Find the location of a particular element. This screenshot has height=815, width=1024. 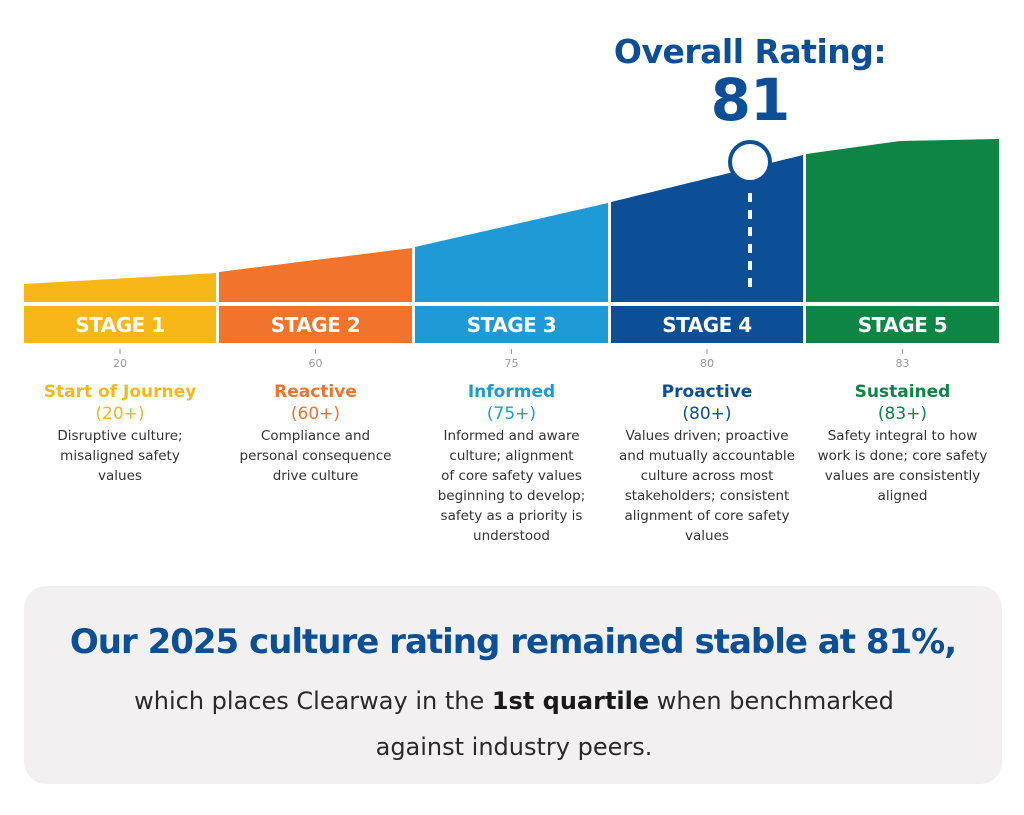

stage-title: Informed is located at coordinates (511, 392).